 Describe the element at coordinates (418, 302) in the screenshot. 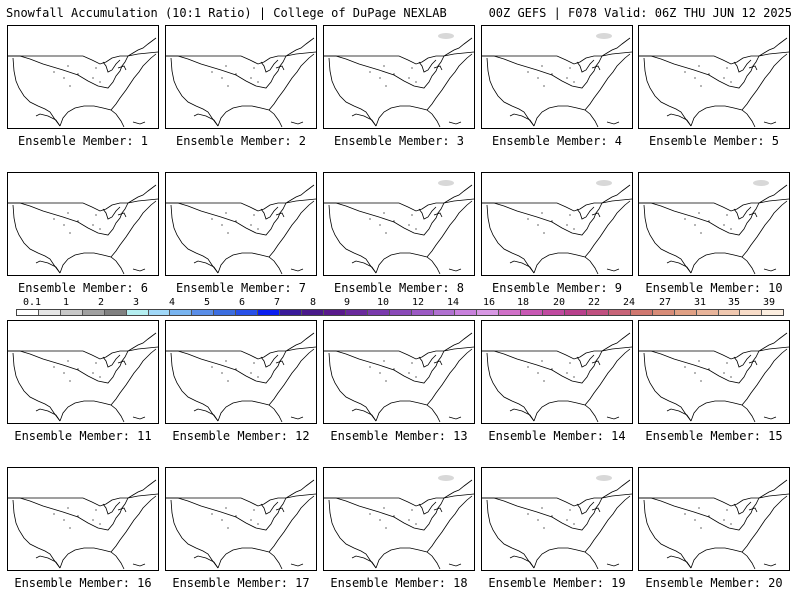

I see `colorbar-tick-label: 12` at that location.